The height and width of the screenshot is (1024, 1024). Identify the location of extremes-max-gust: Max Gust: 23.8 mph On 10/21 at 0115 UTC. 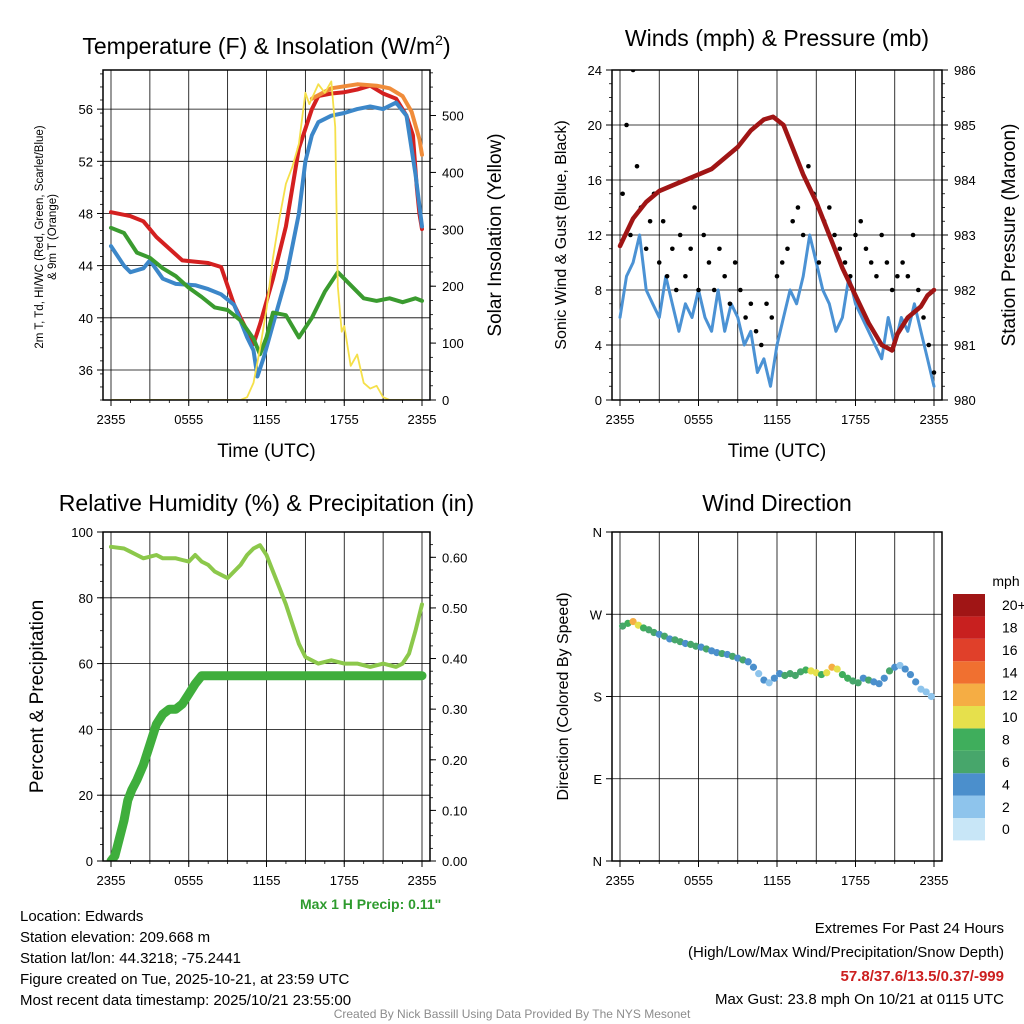
(859, 999).